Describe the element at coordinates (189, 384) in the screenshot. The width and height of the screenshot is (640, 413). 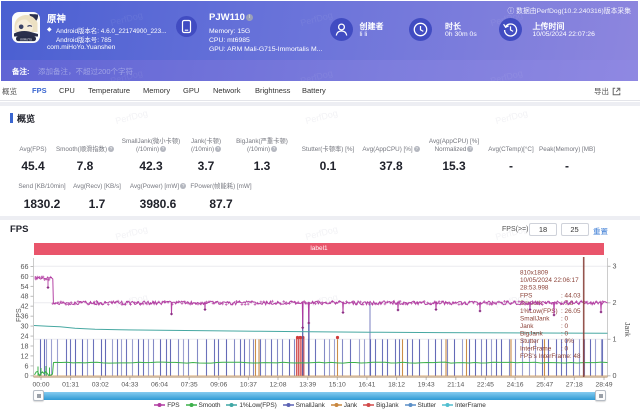
I see `svg-text: 07:35` at that location.